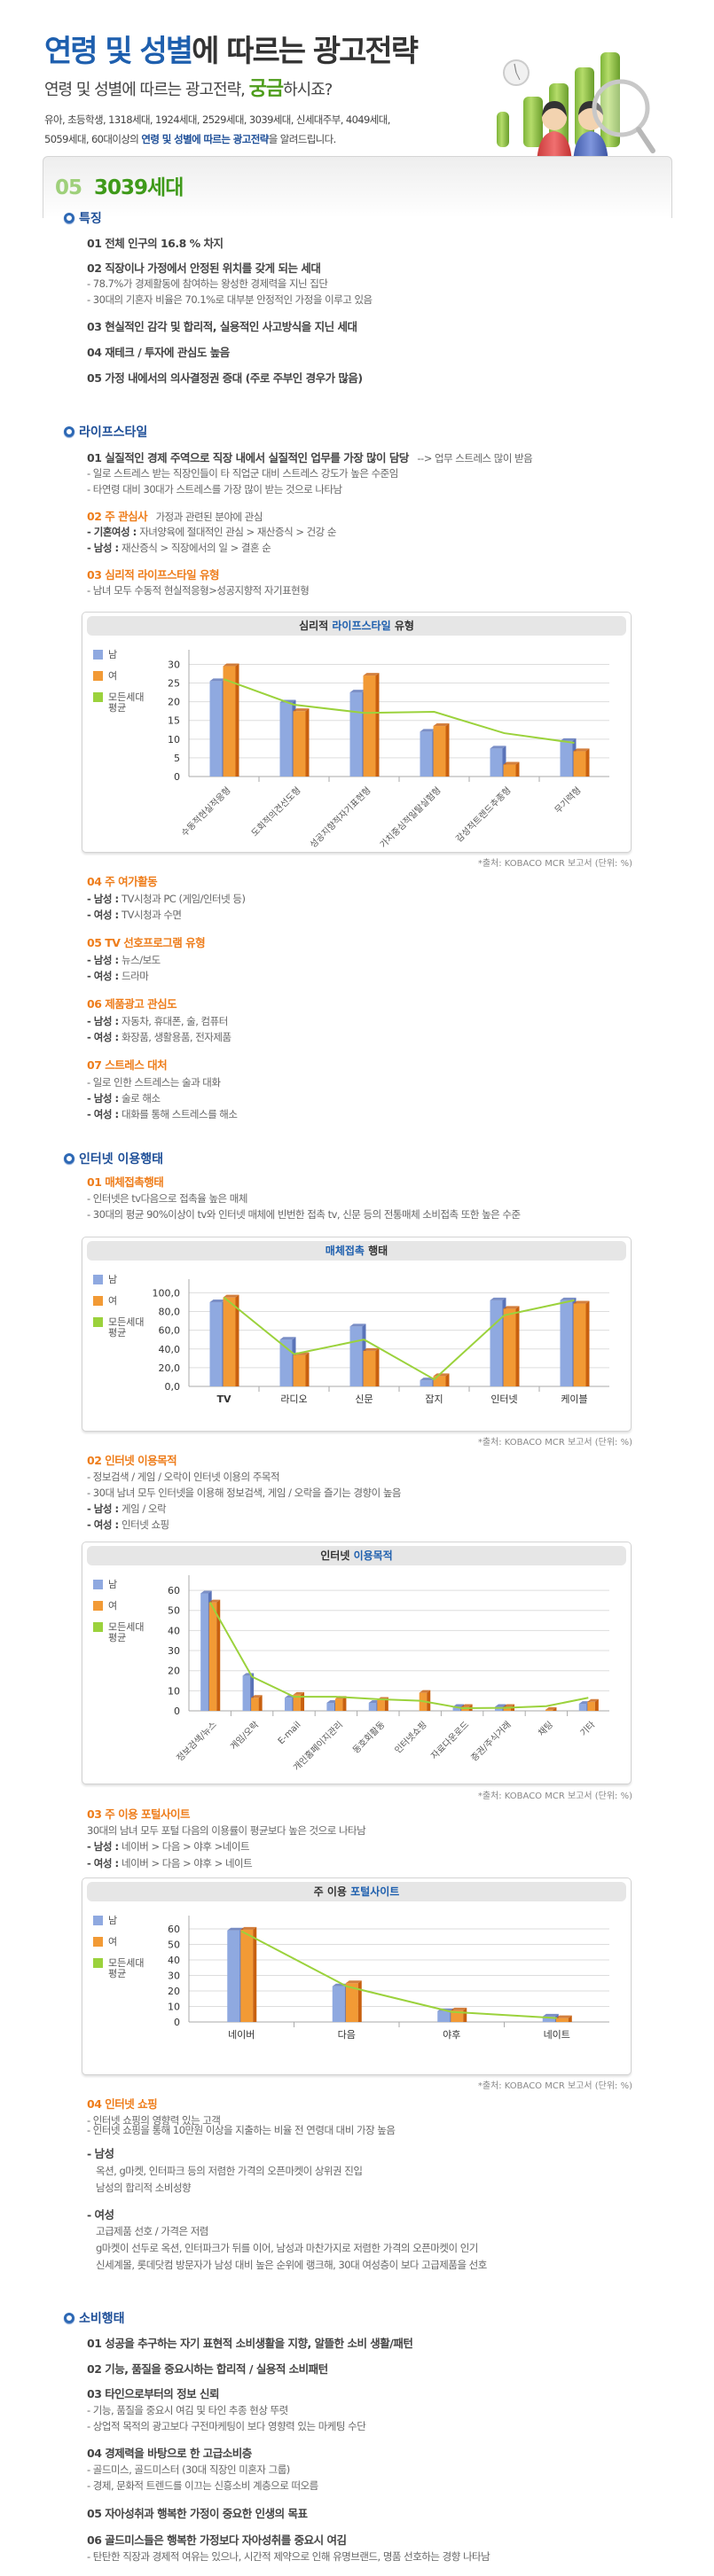  What do you see at coordinates (226, 2426) in the screenshot?
I see `consumption-item-3-sub-2: - 상업적 목적의 광고보다 구전마케팅이 보다 영향력 있는 마케팅 수단` at bounding box center [226, 2426].